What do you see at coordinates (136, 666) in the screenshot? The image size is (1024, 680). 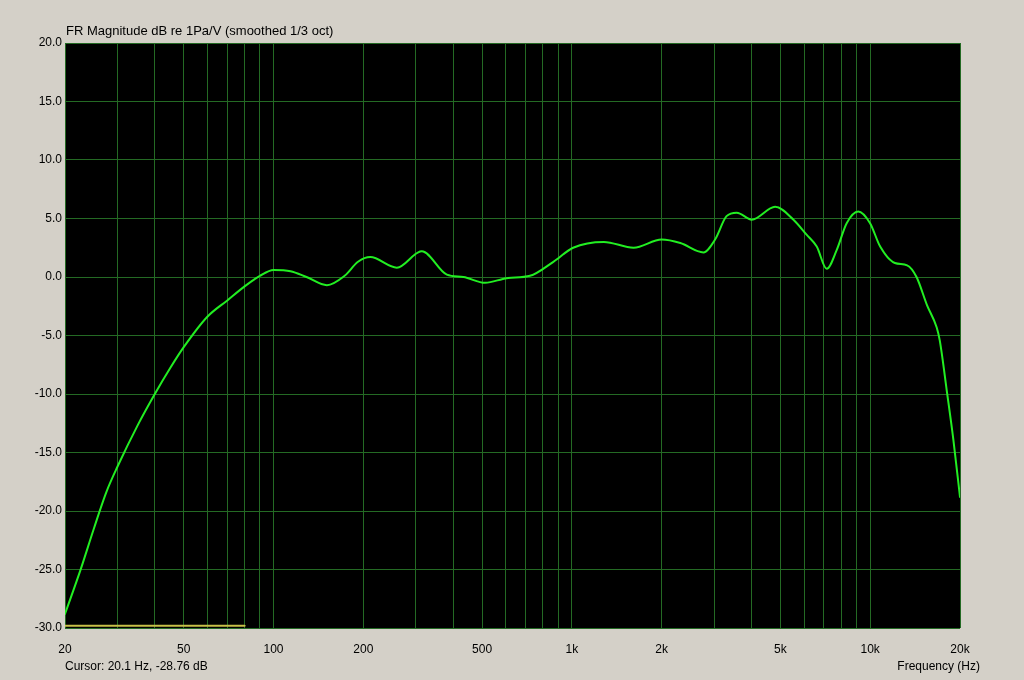 I see `text: Cursor: 20.1 Hz, -28.76 dB` at bounding box center [136, 666].